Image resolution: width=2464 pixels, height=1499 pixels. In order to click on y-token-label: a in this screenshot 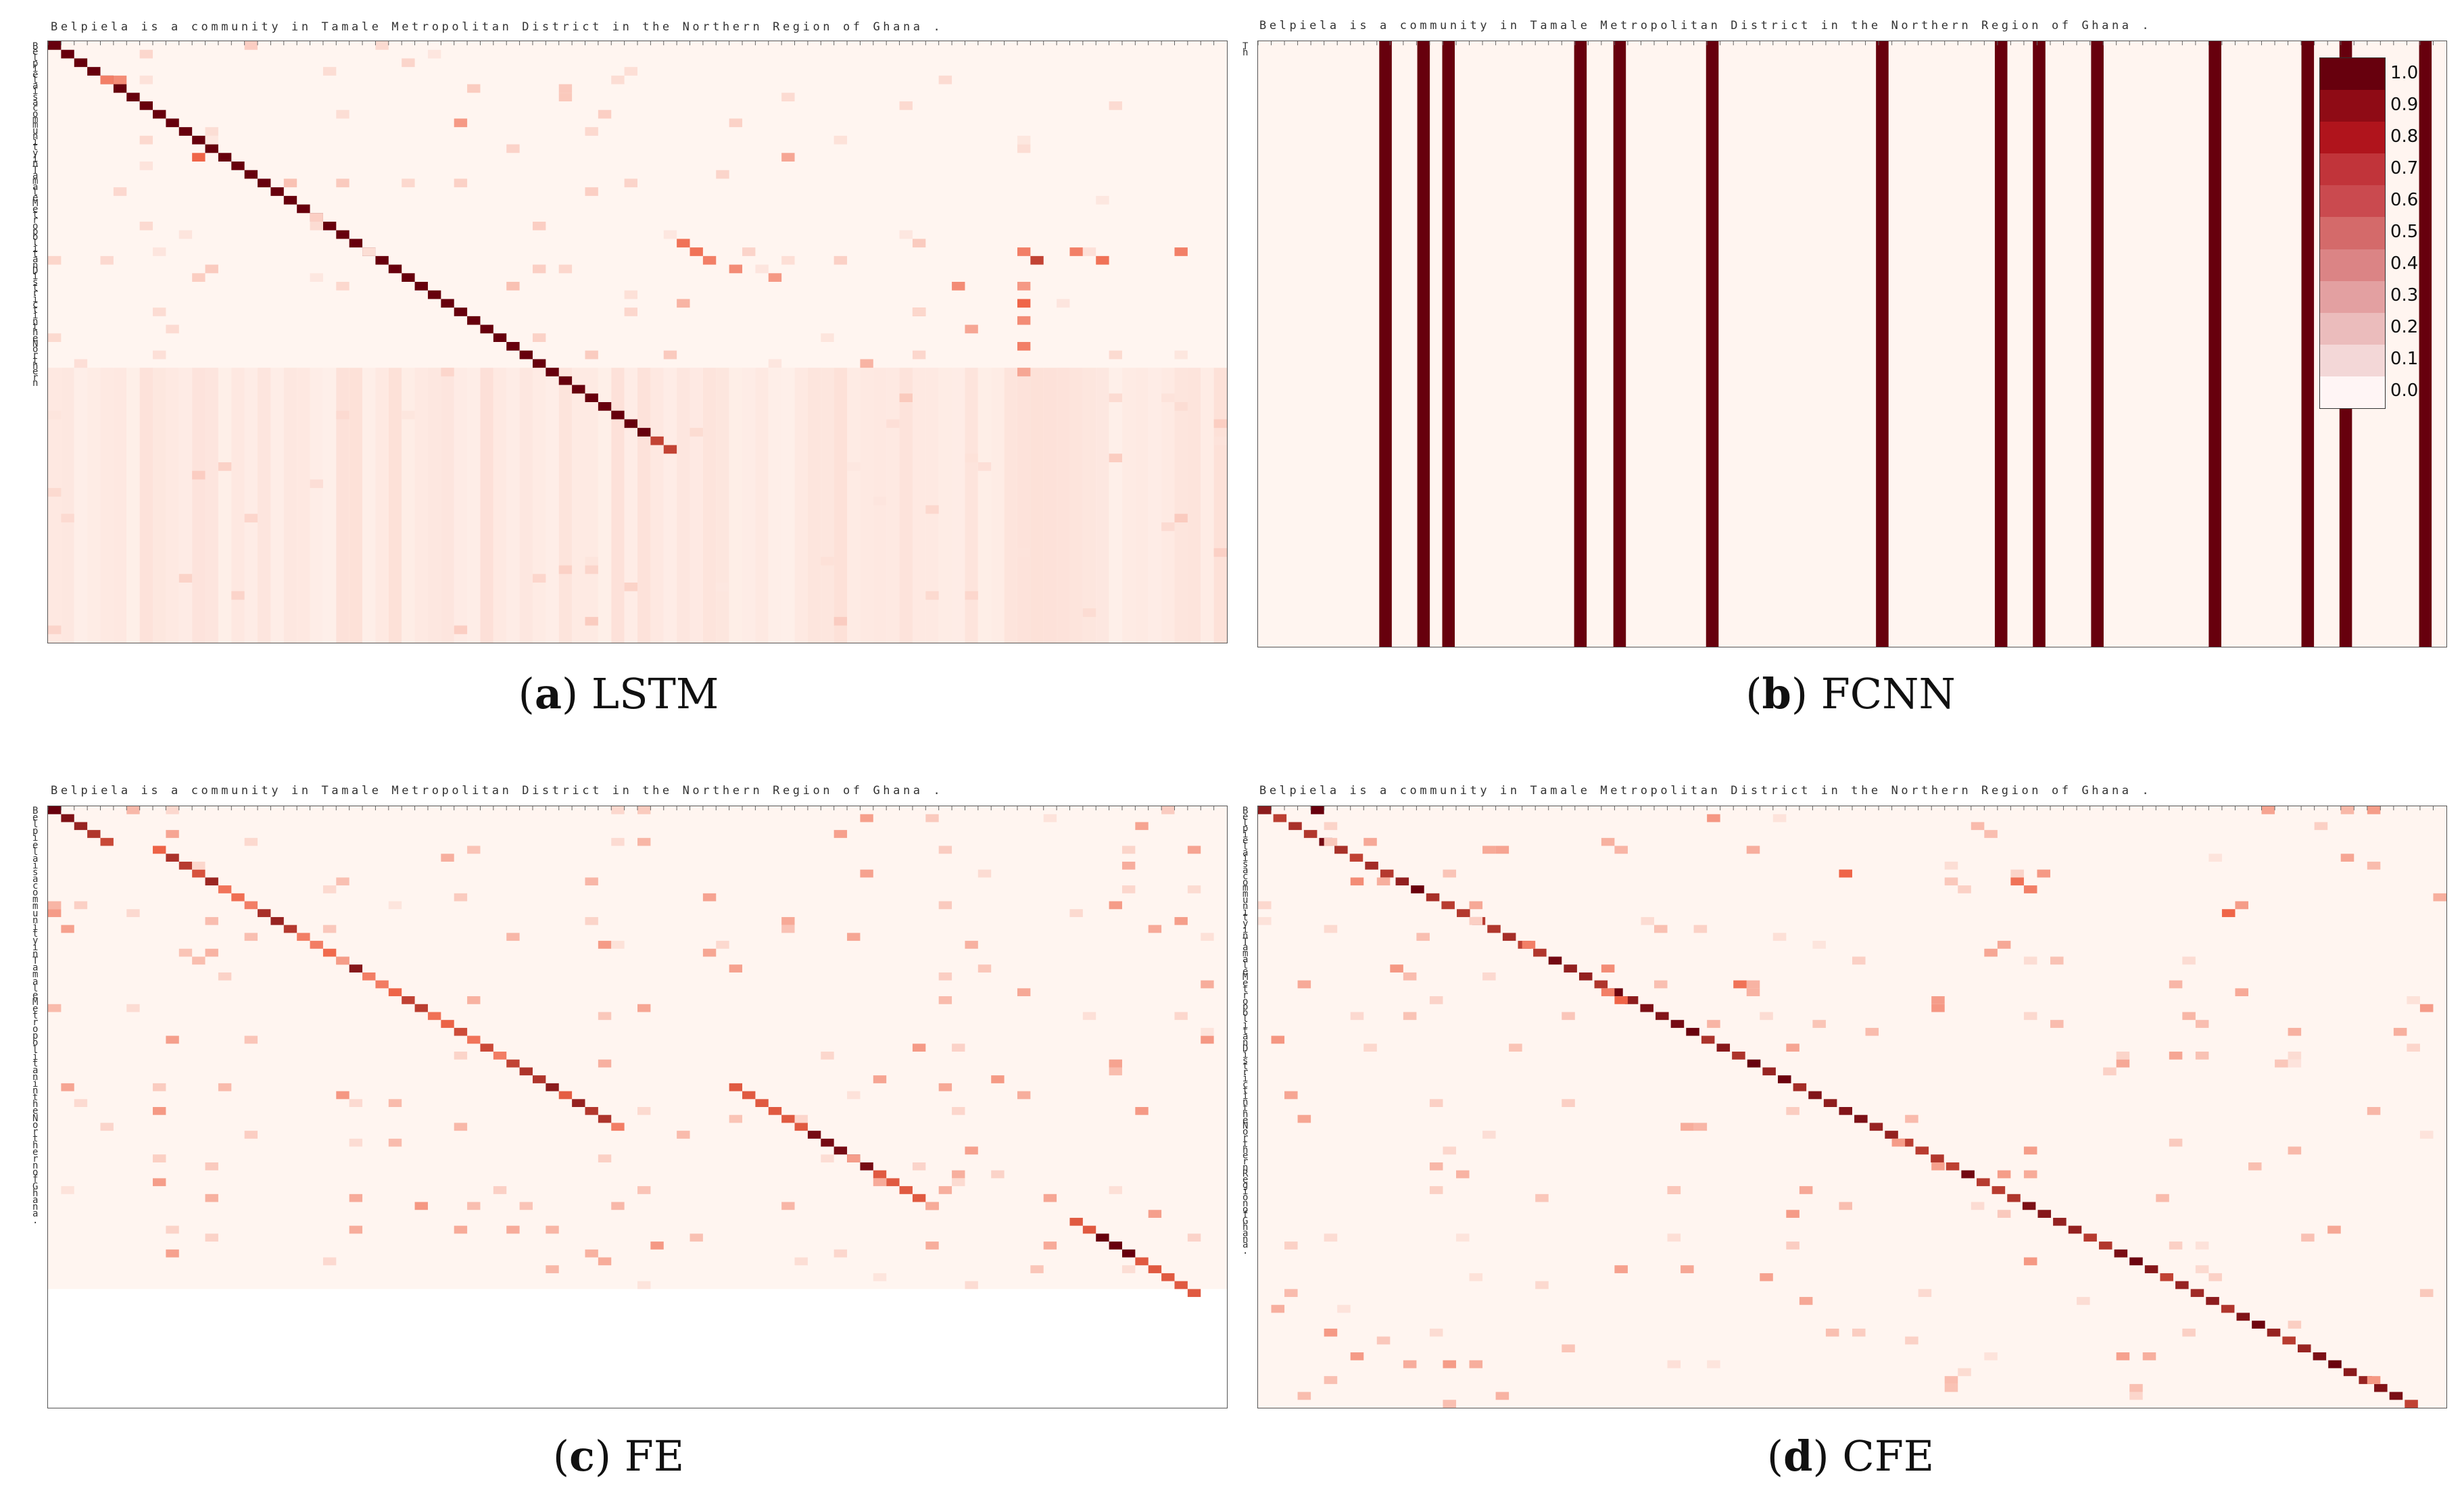, I will do `click(35, 176)`.